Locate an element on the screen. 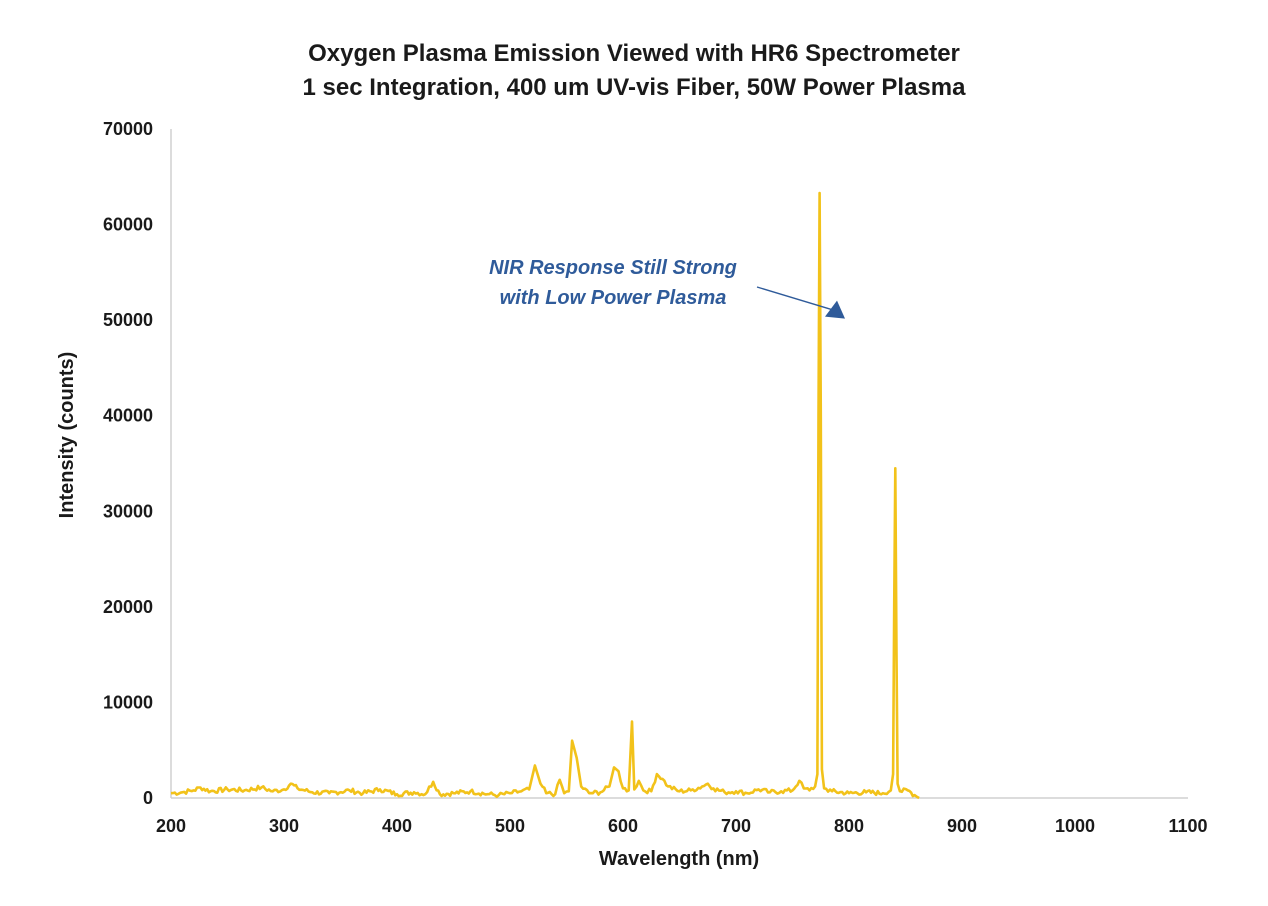 The height and width of the screenshot is (906, 1268). annotation-arrow is located at coordinates (796, 299).